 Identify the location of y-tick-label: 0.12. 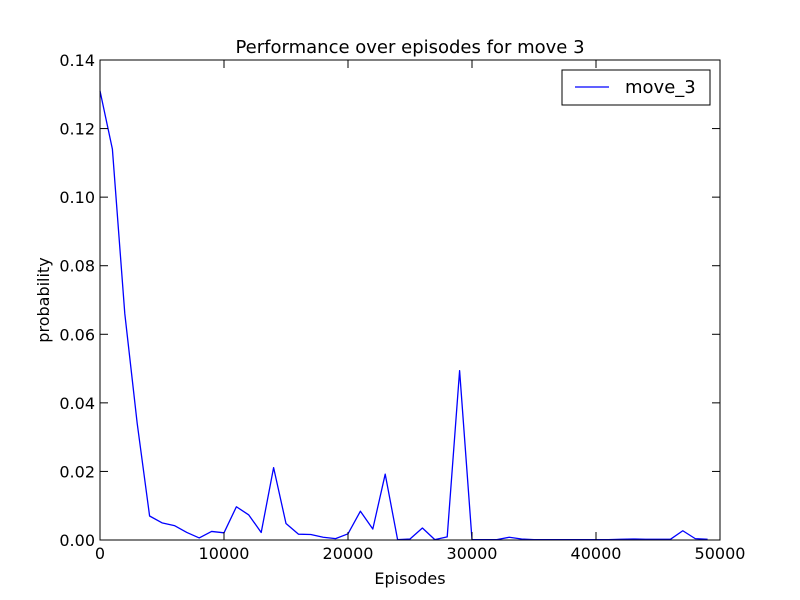
(77, 129).